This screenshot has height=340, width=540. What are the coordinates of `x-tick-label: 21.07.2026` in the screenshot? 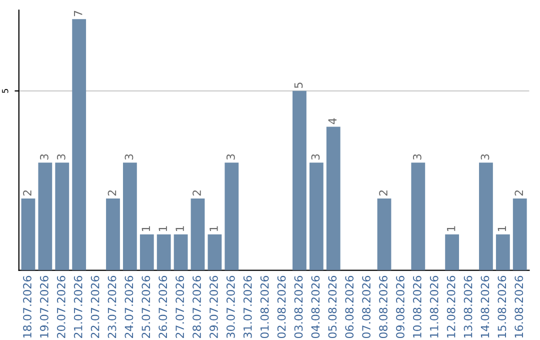 It's located at (78, 307).